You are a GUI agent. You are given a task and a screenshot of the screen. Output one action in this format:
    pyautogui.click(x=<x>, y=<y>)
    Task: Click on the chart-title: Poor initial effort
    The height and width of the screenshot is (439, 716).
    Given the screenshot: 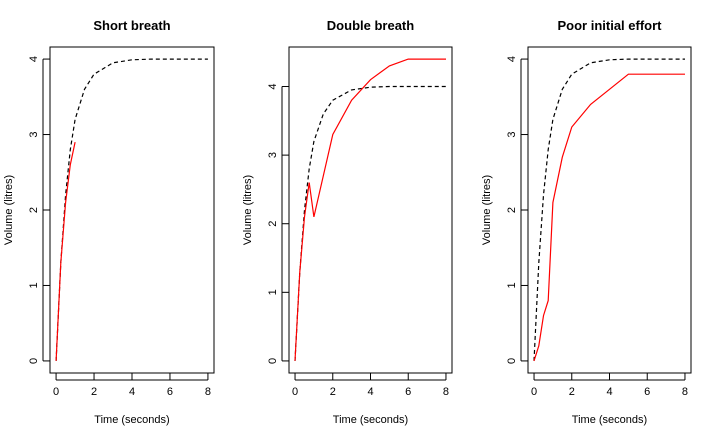 What is the action you would take?
    pyautogui.click(x=610, y=25)
    